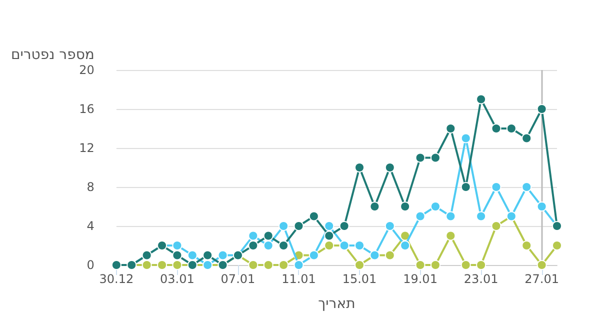 This screenshot has width=595, height=328. Describe the element at coordinates (177, 279) in the screenshot. I see `x-tick-label: 03.01` at that location.